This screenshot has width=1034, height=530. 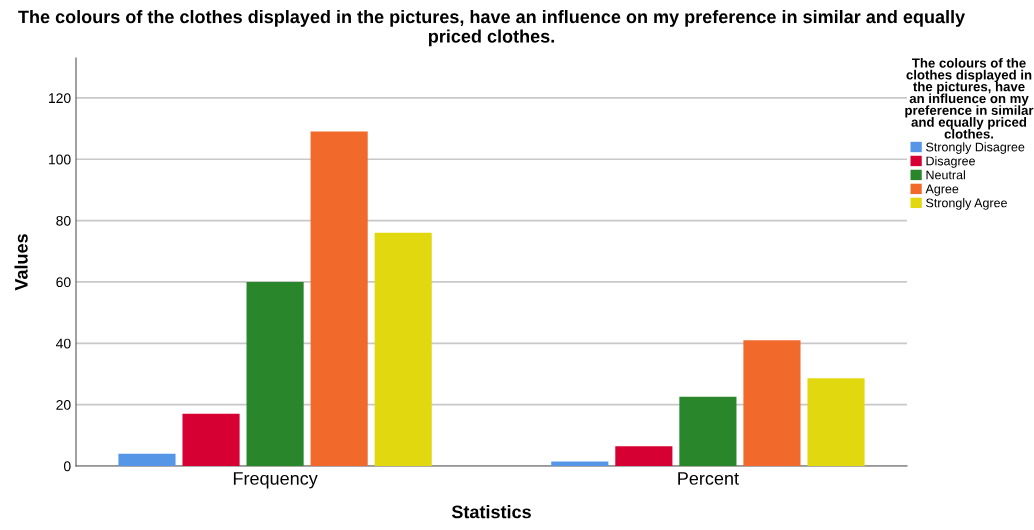 What do you see at coordinates (708, 478) in the screenshot?
I see `x-tick-label: Percent` at bounding box center [708, 478].